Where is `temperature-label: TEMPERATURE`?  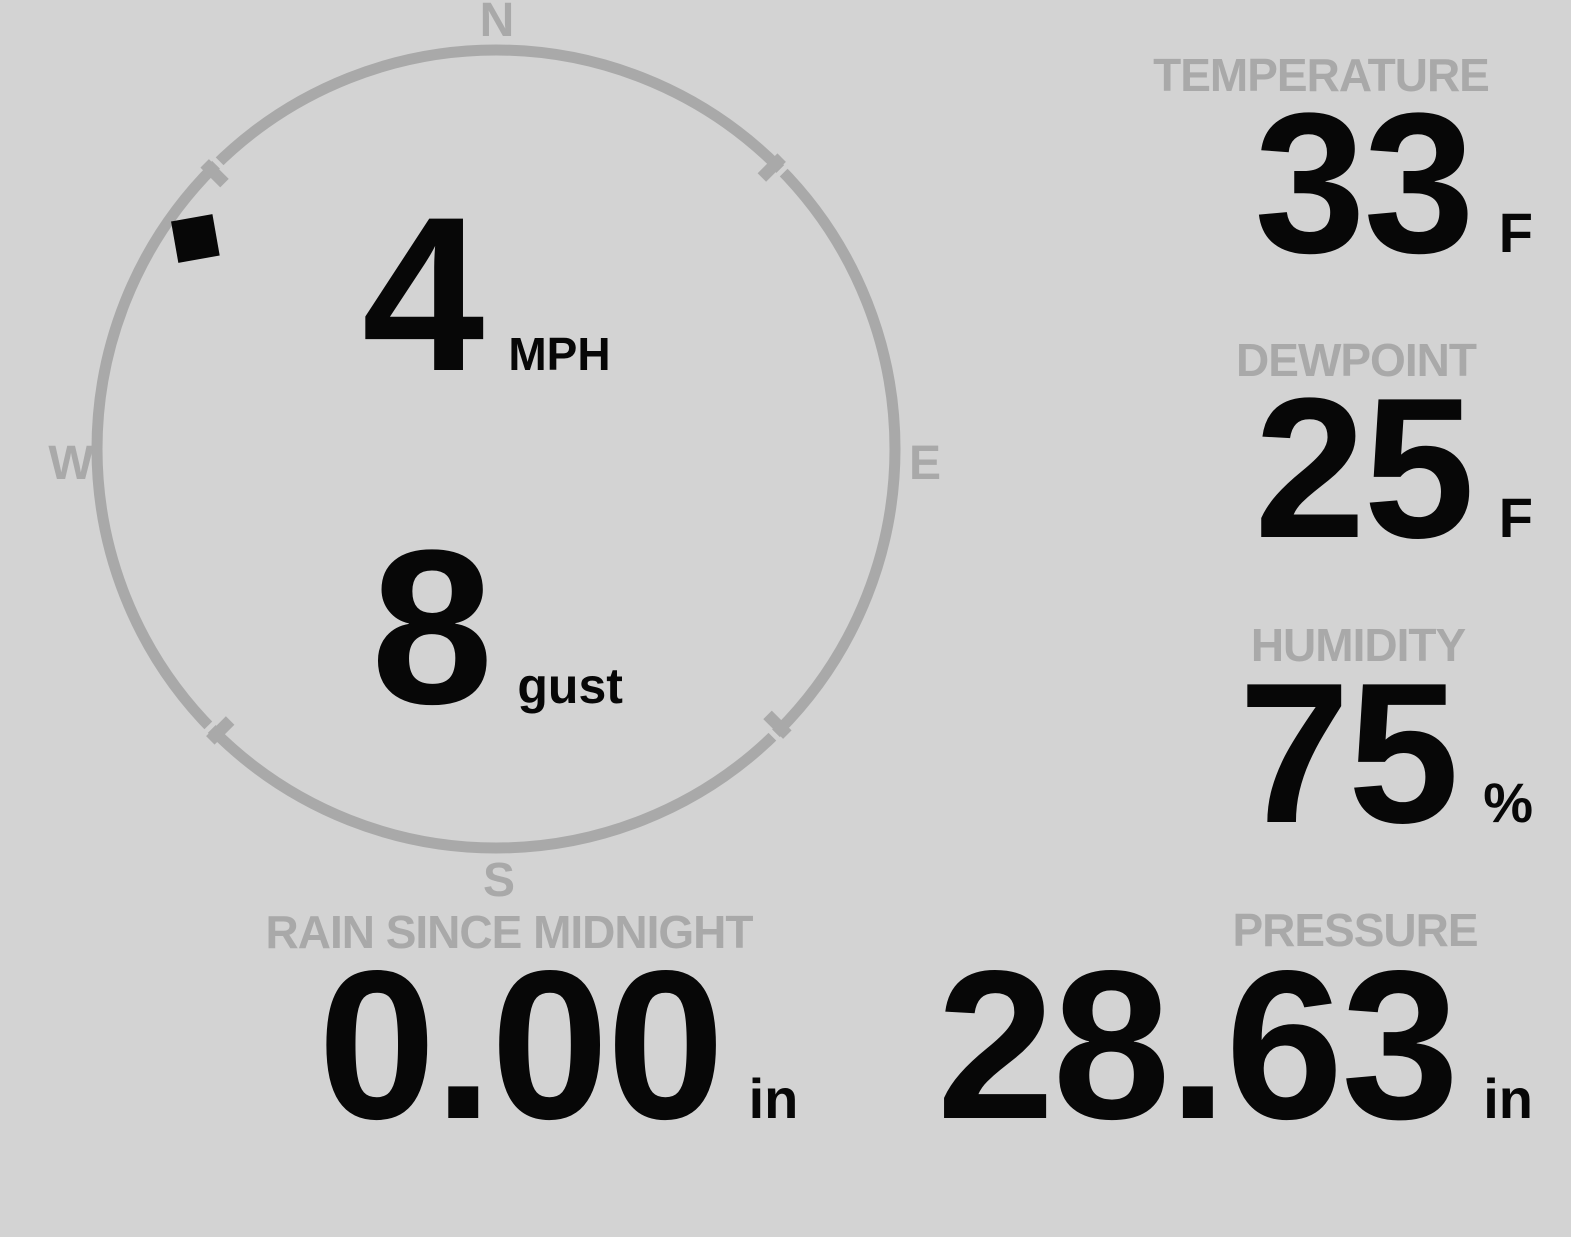 temperature-label: TEMPERATURE is located at coordinates (1321, 75).